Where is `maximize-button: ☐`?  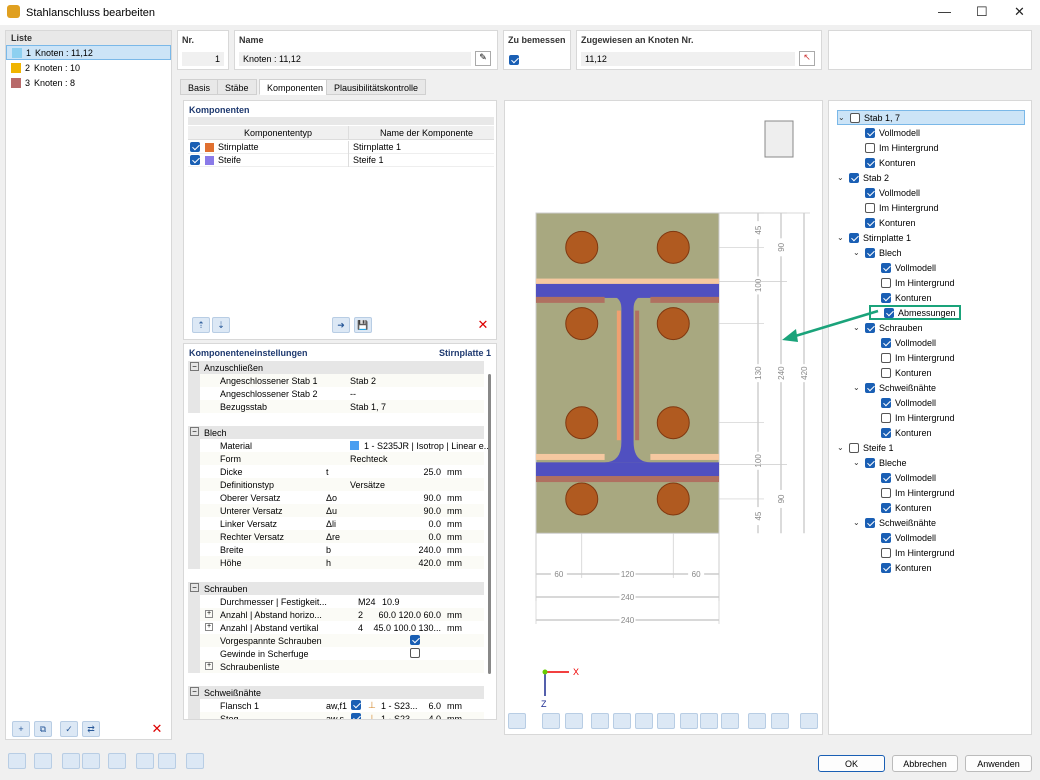 maximize-button: ☐ is located at coordinates (982, 11).